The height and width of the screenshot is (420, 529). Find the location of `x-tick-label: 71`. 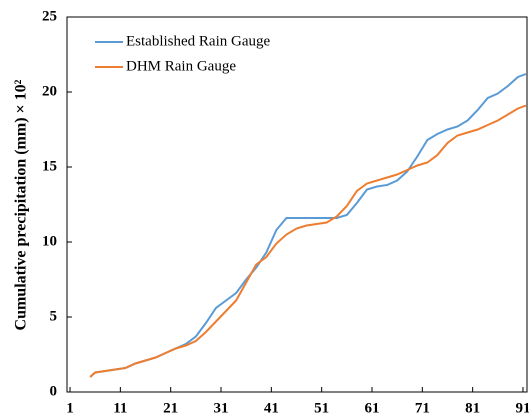

x-tick-label: 71 is located at coordinates (422, 408).